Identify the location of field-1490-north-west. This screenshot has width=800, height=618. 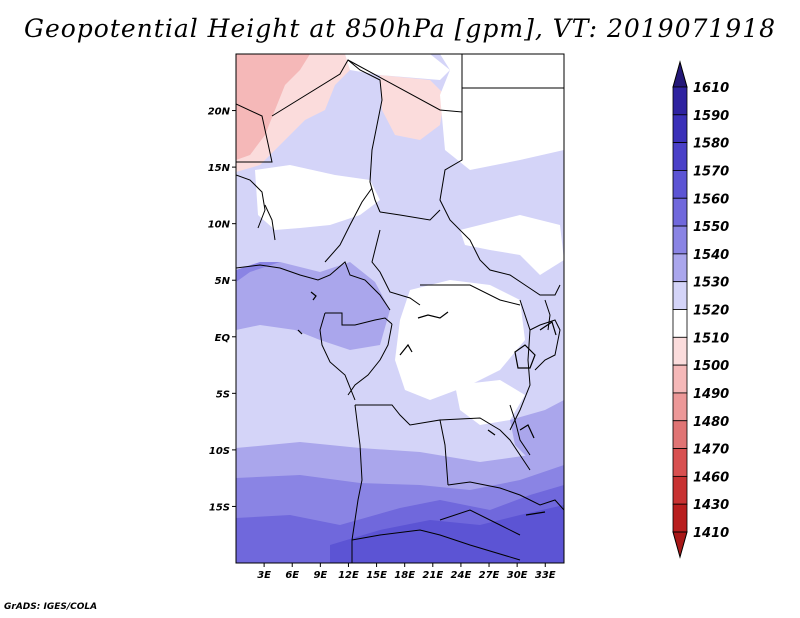
(273, 107).